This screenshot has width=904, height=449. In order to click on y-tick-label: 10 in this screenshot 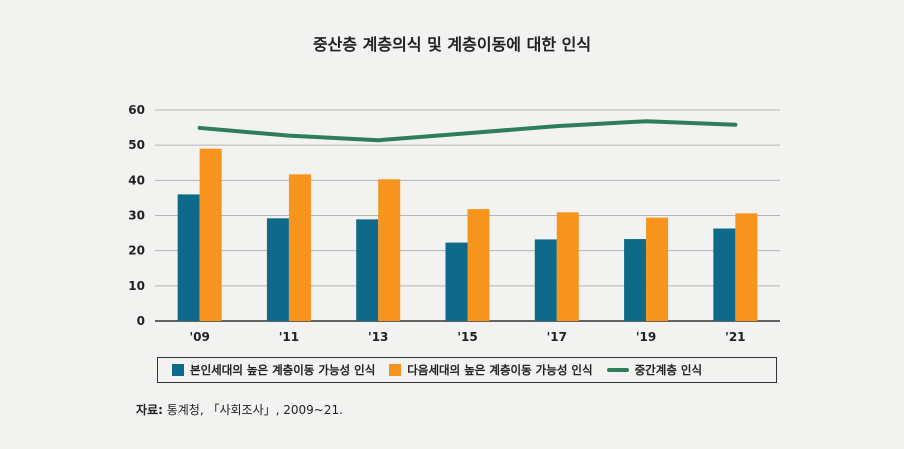, I will do `click(136, 286)`.